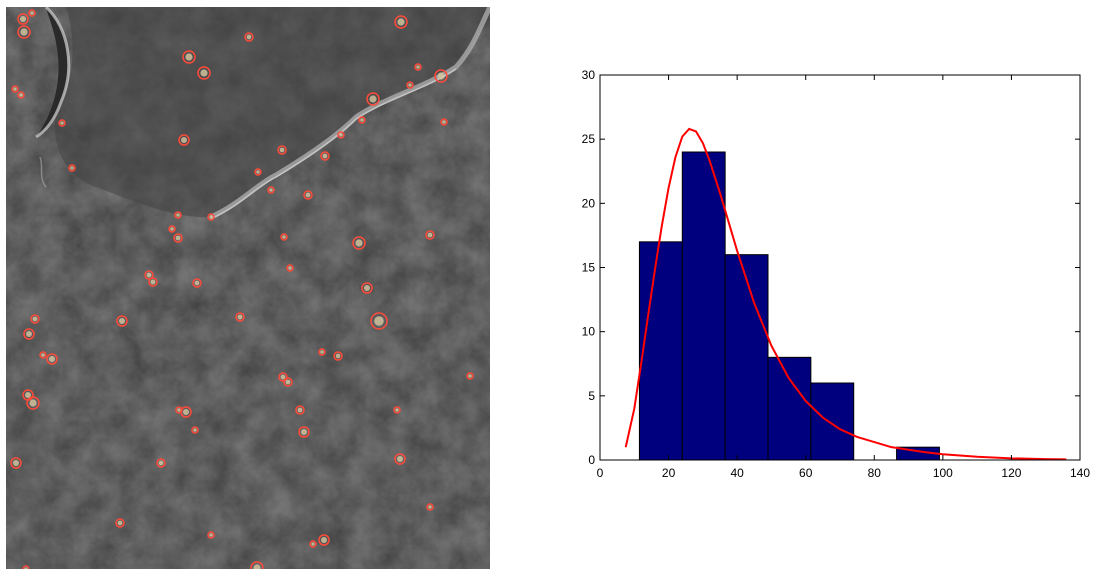 This screenshot has height=569, width=1104. What do you see at coordinates (789, 306) in the screenshot?
I see `histogram-bars` at bounding box center [789, 306].